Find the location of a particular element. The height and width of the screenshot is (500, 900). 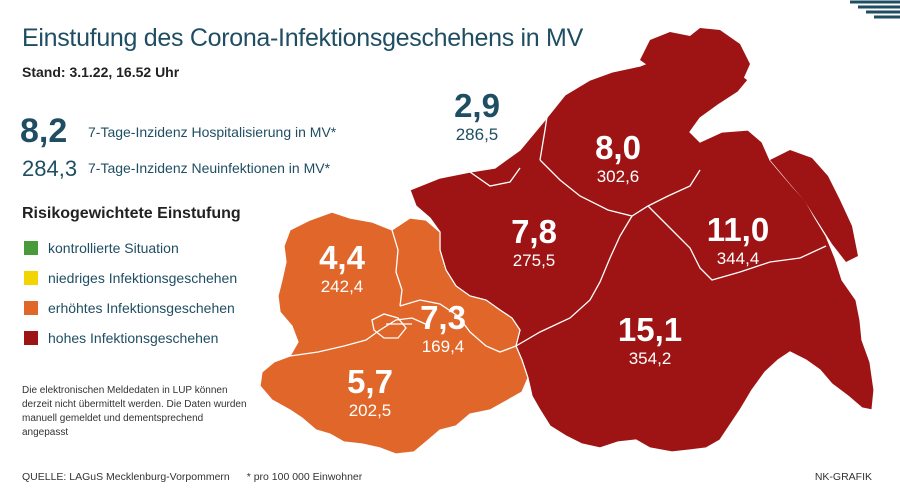

corner-stripes-icon is located at coordinates (870, 11).